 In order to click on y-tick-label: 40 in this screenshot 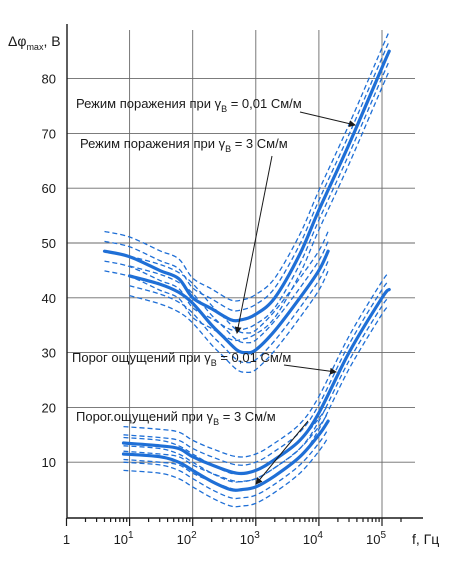, I will do `click(49, 298)`.